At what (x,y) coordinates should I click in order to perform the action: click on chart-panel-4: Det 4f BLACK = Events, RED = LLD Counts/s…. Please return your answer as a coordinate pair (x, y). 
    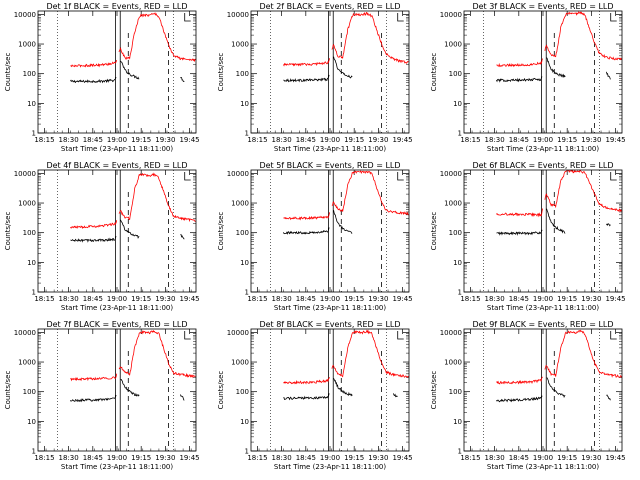
    Looking at the image, I should click on (102, 236).